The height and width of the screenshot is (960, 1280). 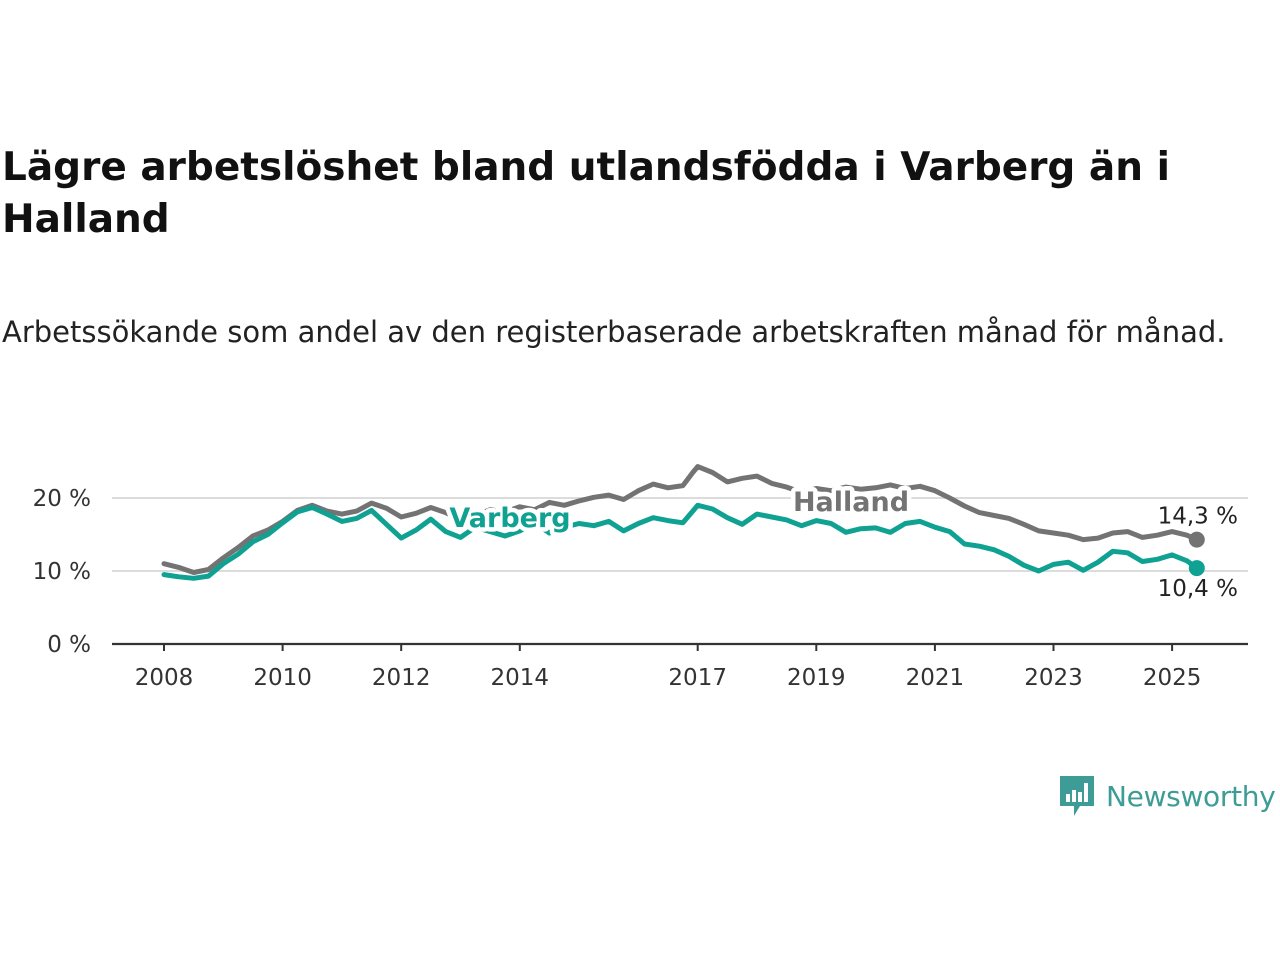 I want to click on series-label-halo: Varberg, so click(x=509, y=518).